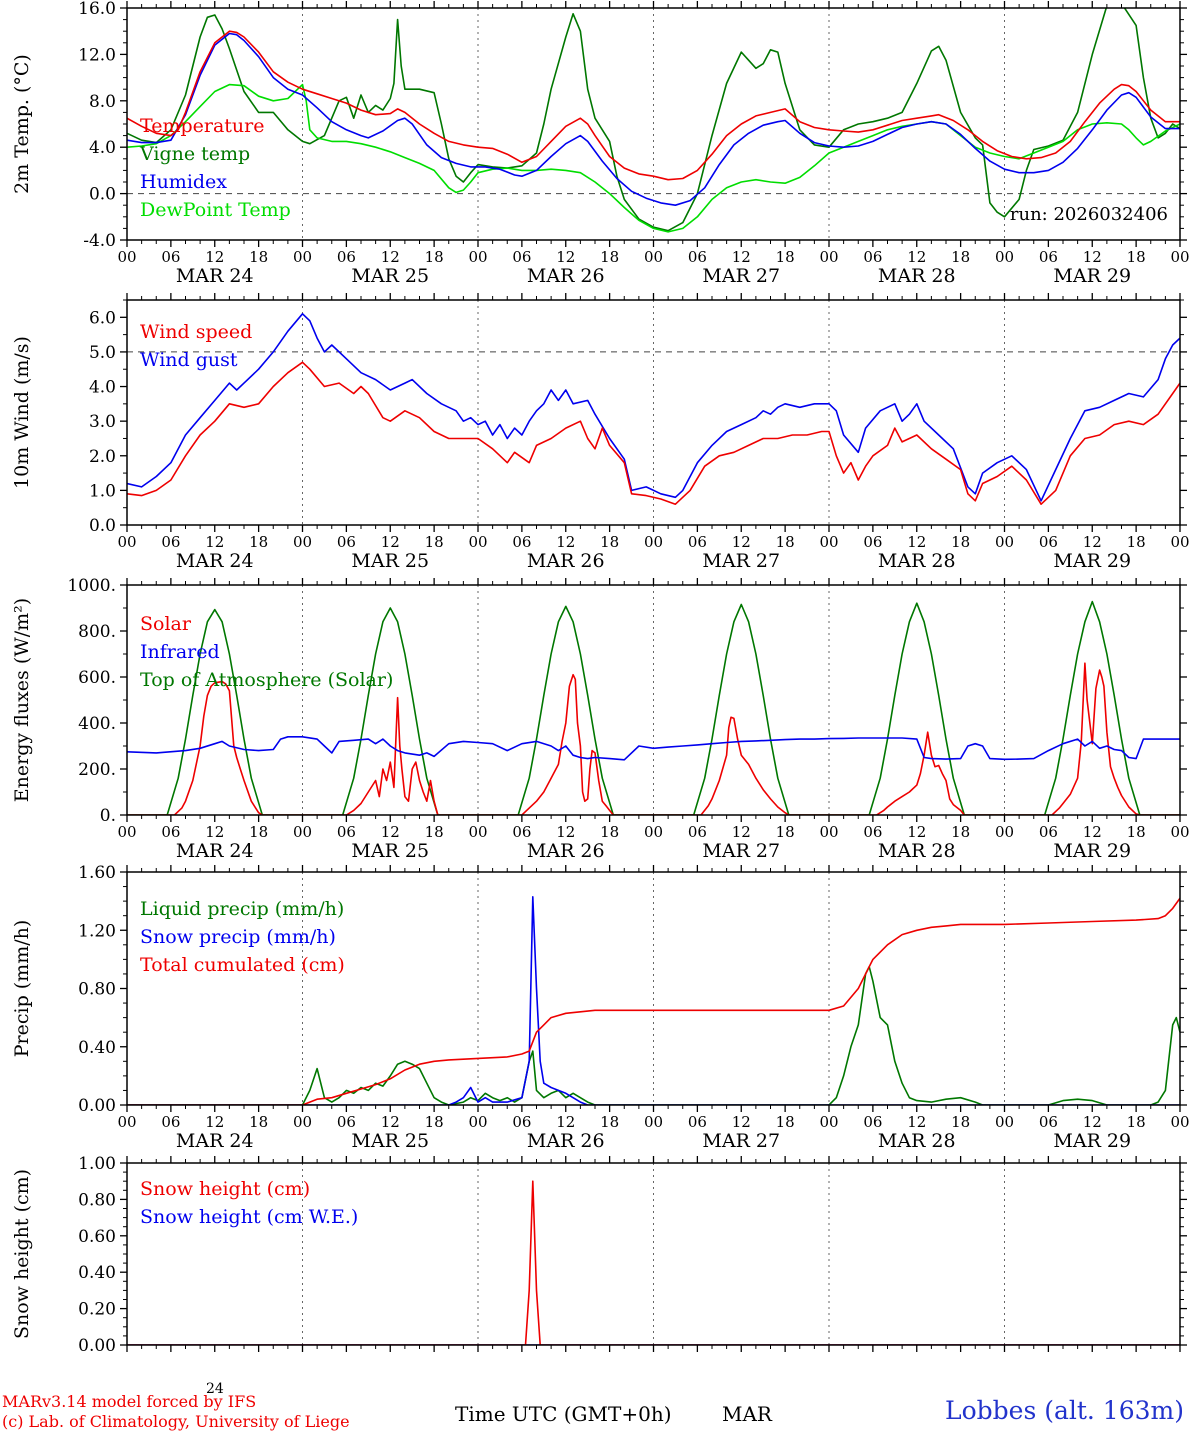 This screenshot has width=1194, height=1440. I want to click on svg-text: Liquid precip (mm/h), so click(242, 909).